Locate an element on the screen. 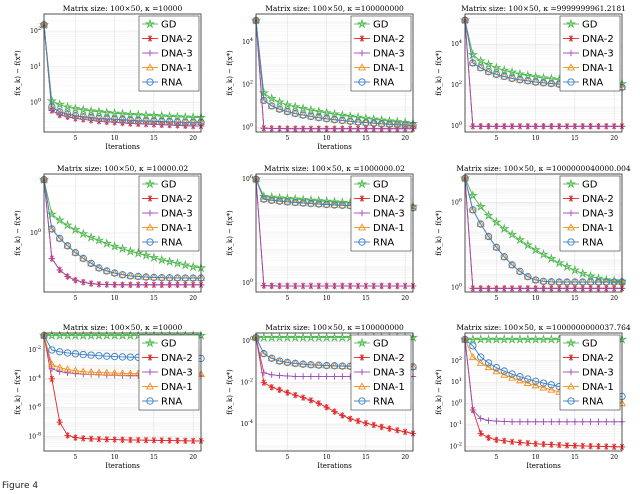 This screenshot has width=640, height=494. y-tick-exponent: -2 is located at coordinates (38, 348).